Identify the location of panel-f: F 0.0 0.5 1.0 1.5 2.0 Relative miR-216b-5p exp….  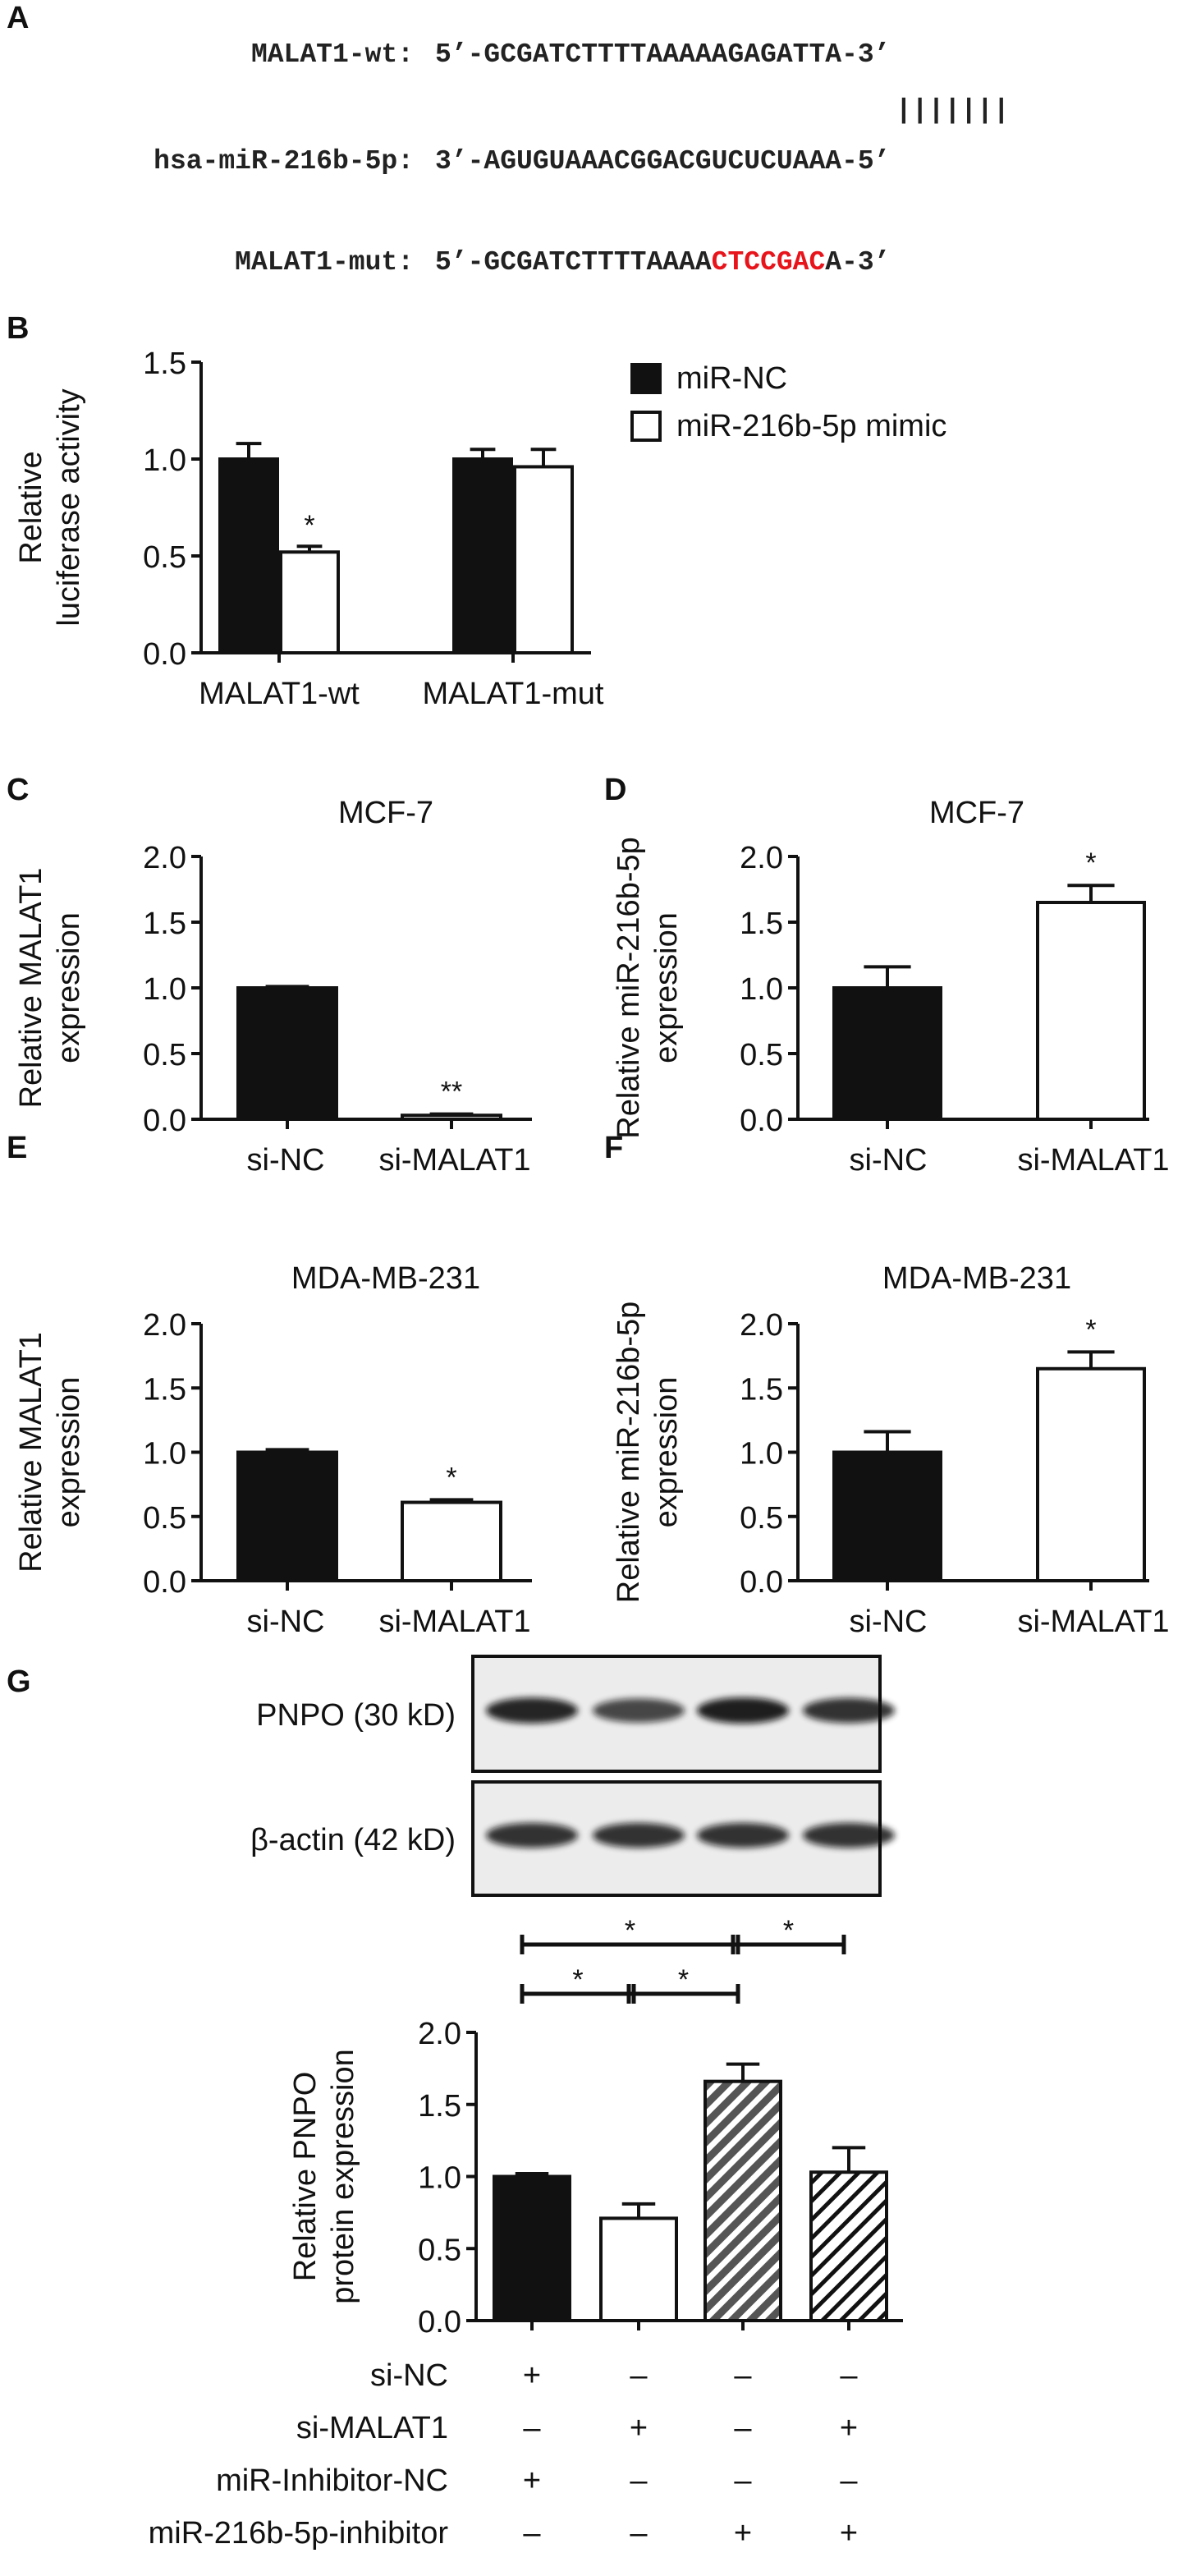
(887, 1385).